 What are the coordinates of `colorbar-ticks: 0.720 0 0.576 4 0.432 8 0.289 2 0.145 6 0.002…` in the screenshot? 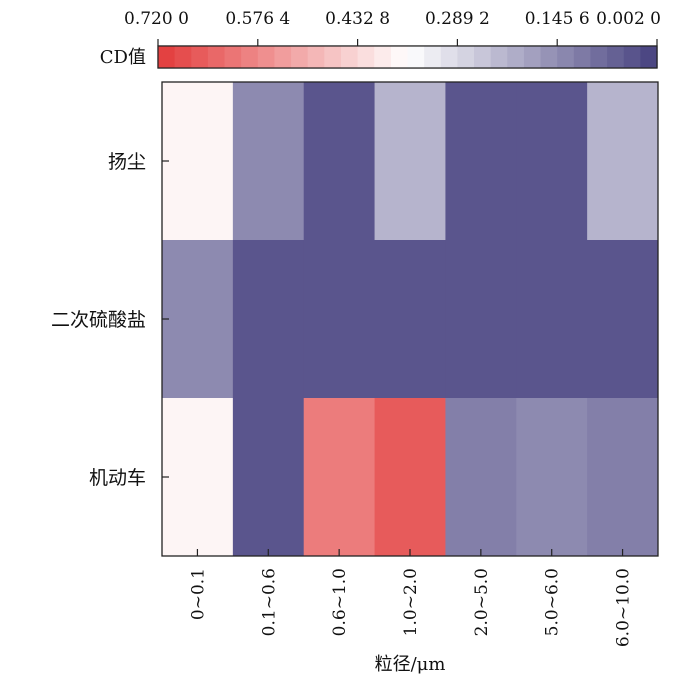 It's located at (392, 27).